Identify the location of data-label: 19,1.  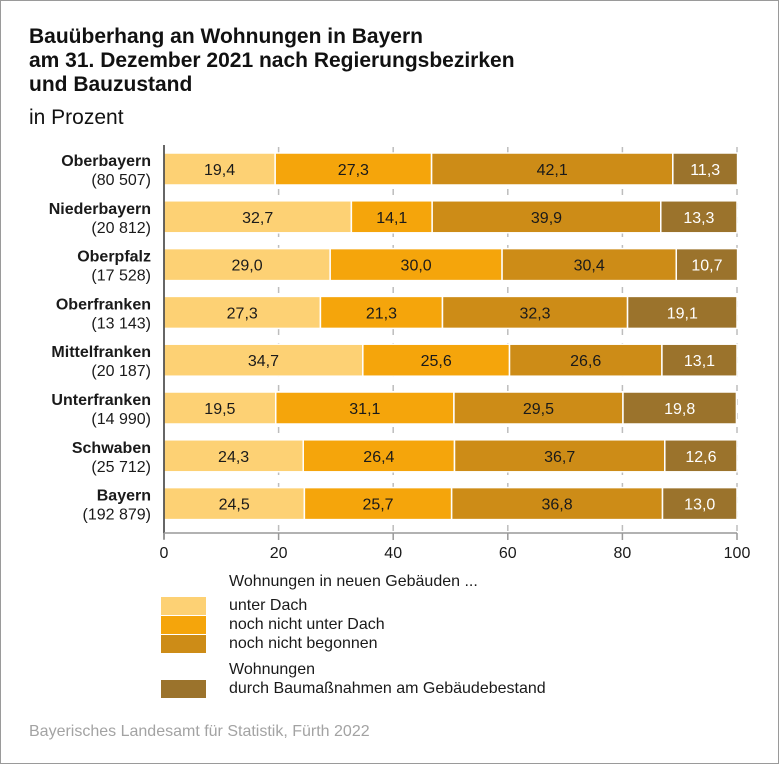
(682, 313).